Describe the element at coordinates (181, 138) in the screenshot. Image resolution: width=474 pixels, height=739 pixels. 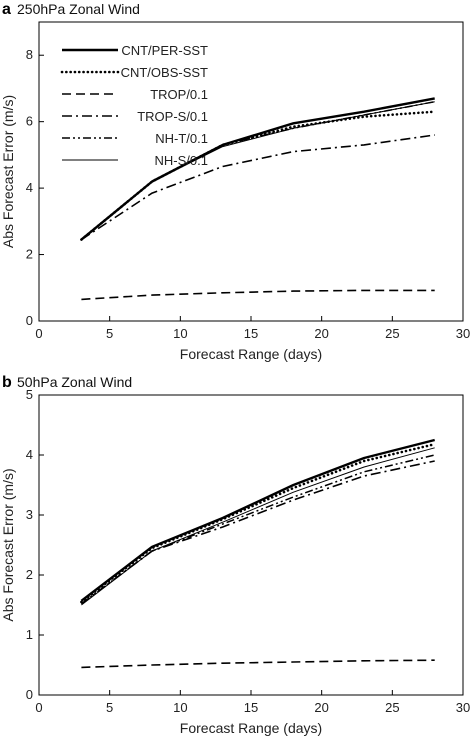
I see `legend-label: NH-T/0.1` at that location.